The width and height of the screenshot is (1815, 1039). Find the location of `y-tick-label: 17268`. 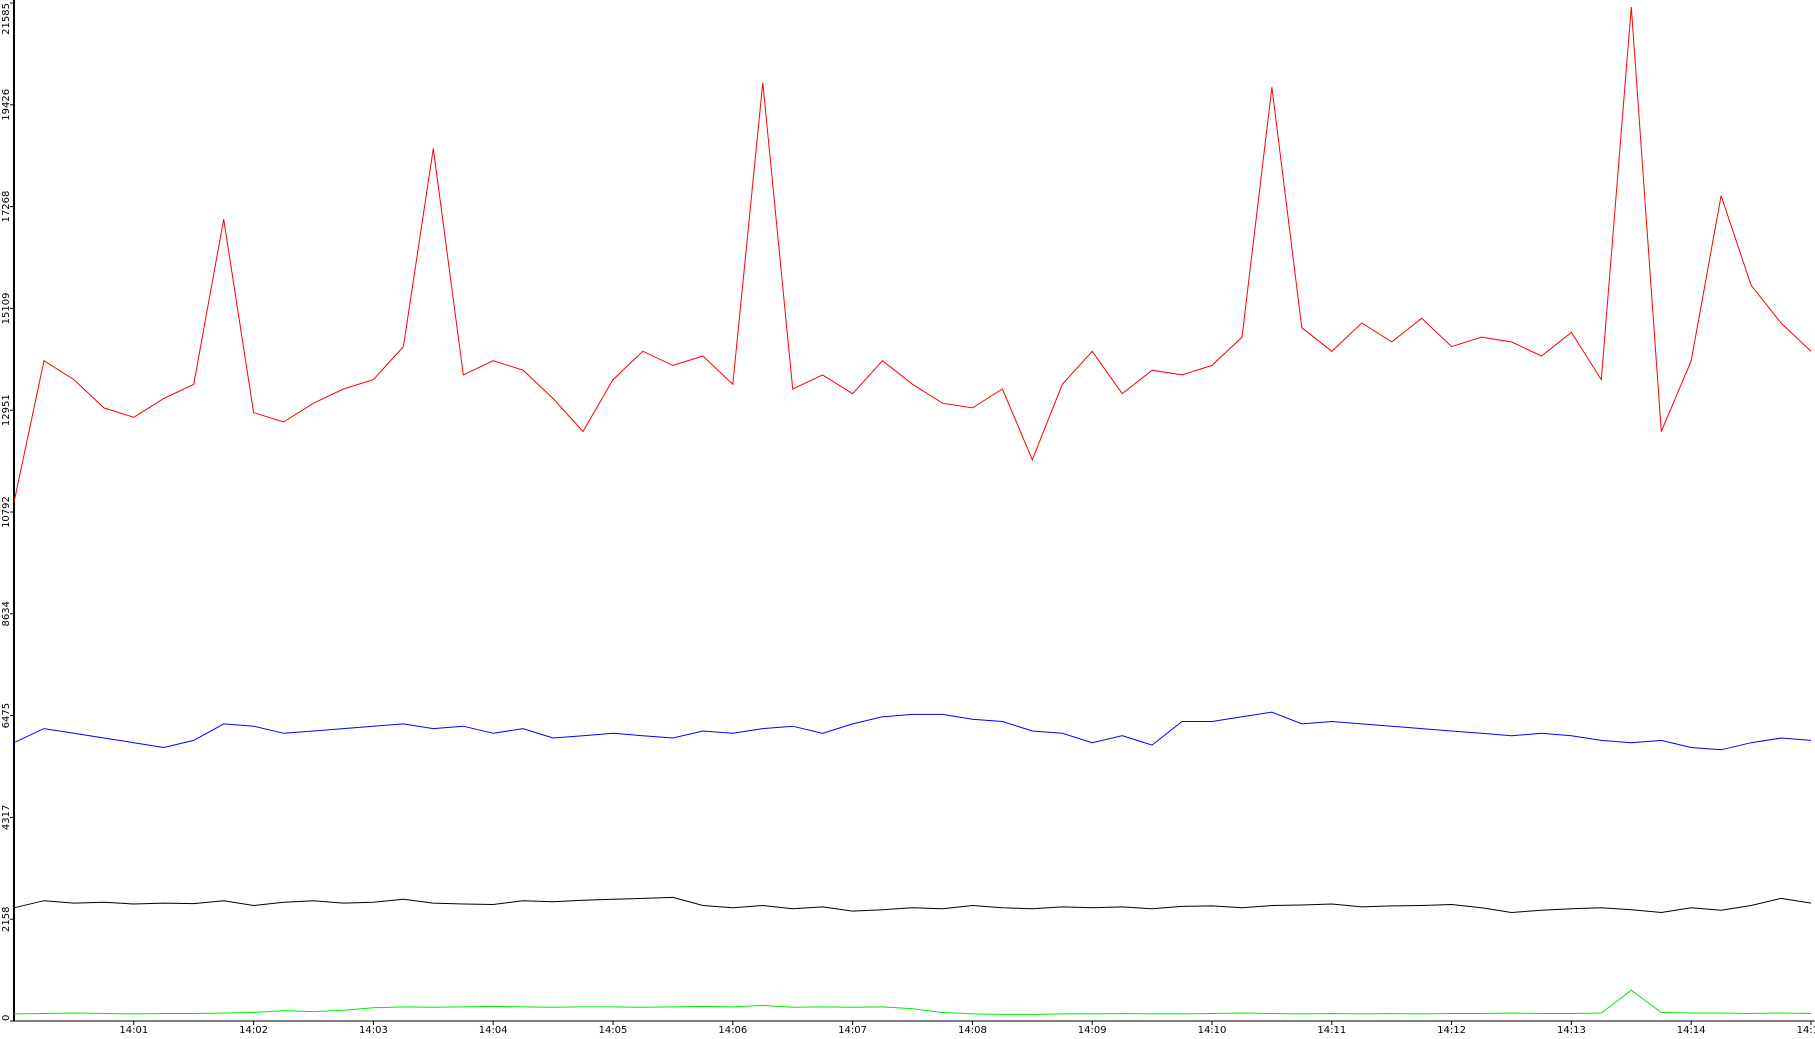

y-tick-label: 17268 is located at coordinates (6, 207).